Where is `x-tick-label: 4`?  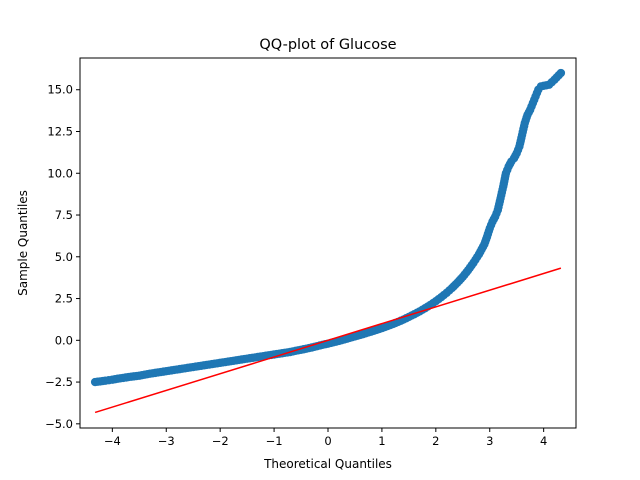
x-tick-label: 4 is located at coordinates (543, 441).